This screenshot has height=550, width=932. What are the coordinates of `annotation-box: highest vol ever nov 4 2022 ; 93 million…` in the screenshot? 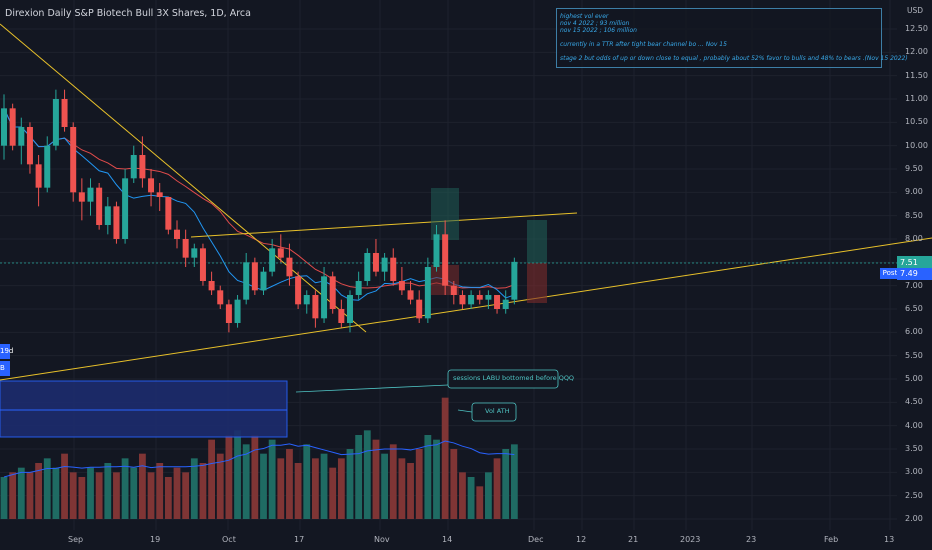 It's located at (732, 38).